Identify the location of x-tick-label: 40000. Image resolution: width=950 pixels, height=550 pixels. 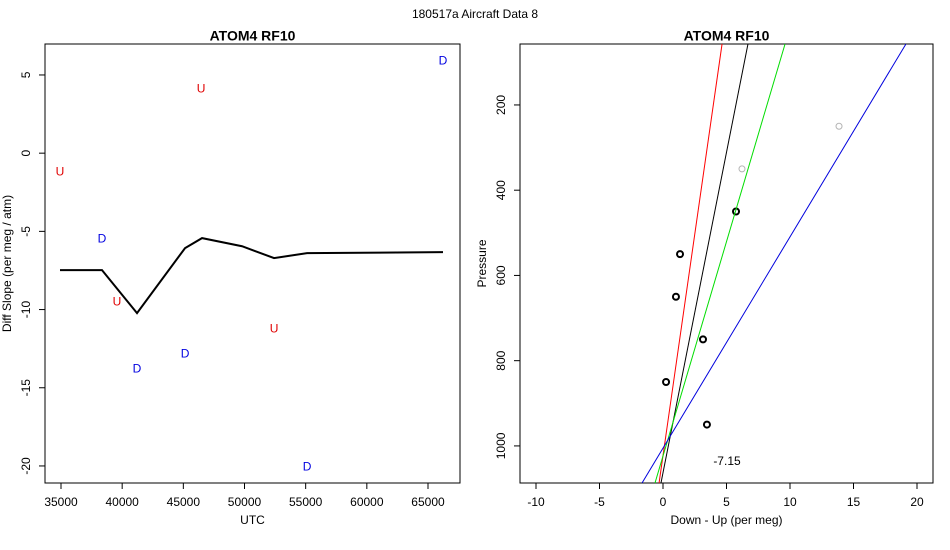
(122, 502).